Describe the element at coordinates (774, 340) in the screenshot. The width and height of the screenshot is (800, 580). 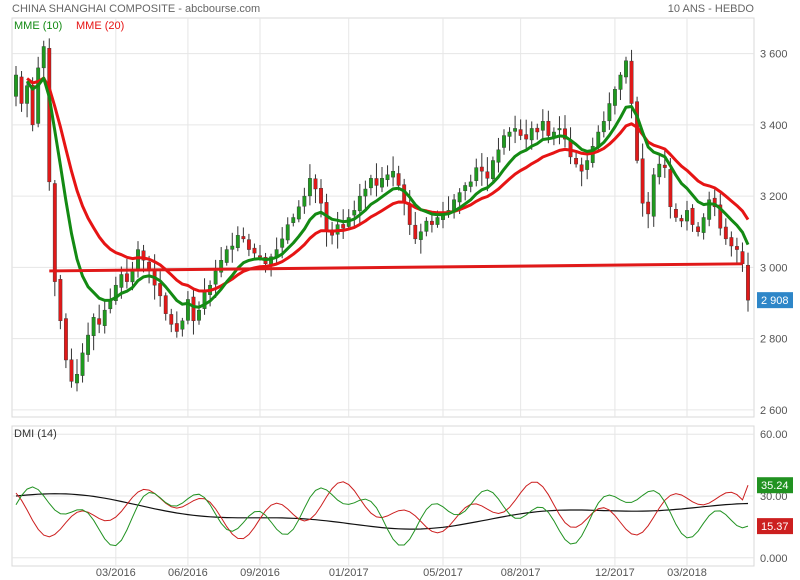
I see `price-y-tick-label: 2 800` at that location.